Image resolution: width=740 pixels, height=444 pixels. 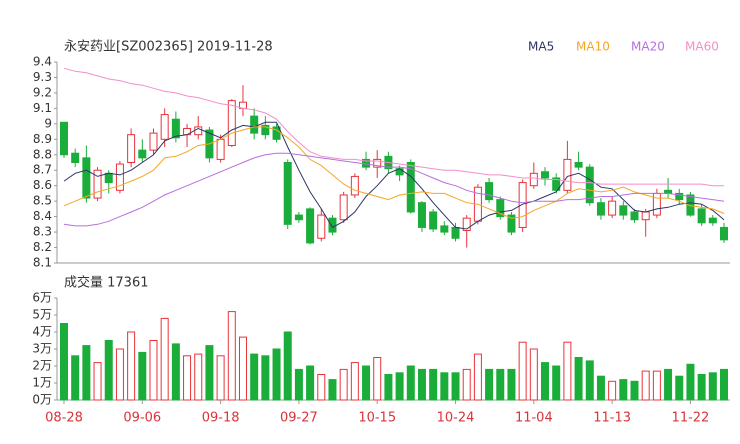 I want to click on y-tick-label: 9, so click(x=48, y=123).